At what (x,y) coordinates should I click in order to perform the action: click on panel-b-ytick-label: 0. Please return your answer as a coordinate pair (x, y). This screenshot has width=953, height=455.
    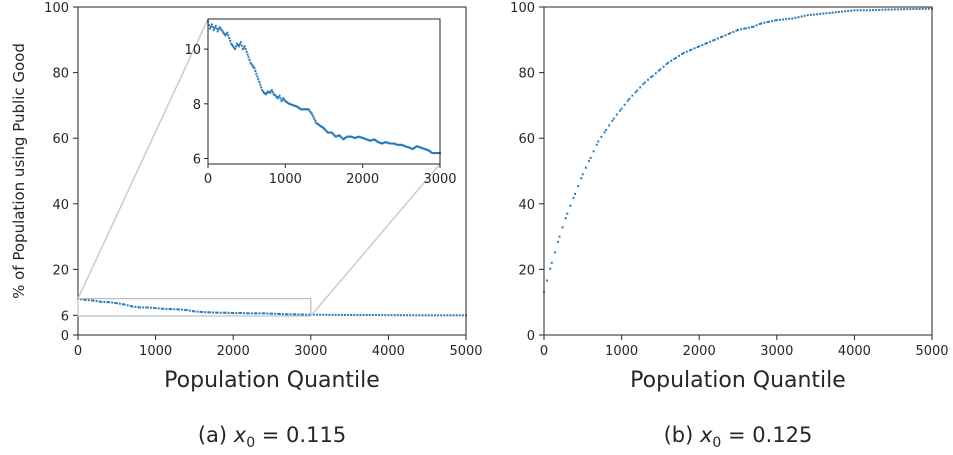
    Looking at the image, I should click on (531, 336).